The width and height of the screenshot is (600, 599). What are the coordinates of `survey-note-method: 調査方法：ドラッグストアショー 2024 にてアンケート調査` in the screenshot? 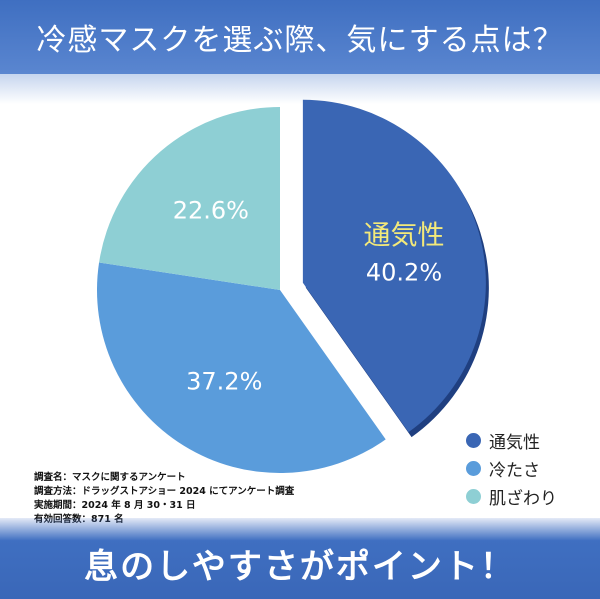 It's located at (164, 491).